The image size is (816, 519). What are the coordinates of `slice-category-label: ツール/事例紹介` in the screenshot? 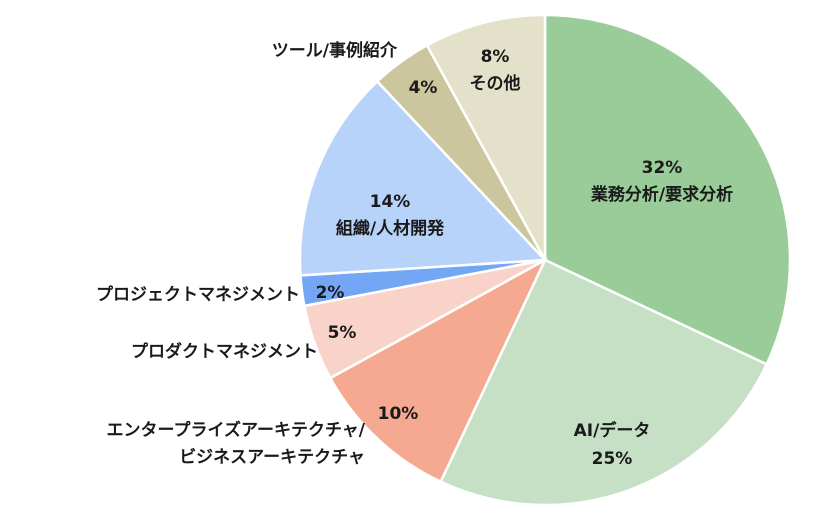 It's located at (335, 50).